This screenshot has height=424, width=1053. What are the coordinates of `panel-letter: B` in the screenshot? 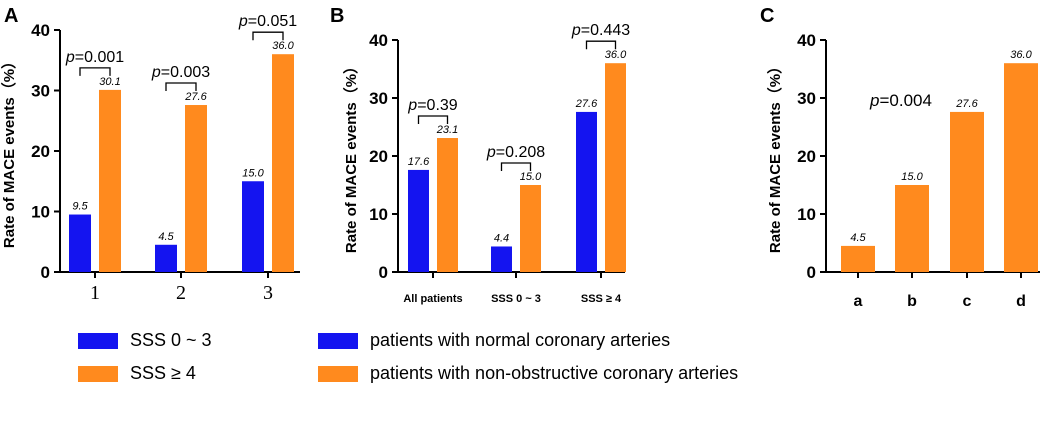 It's located at (337, 16).